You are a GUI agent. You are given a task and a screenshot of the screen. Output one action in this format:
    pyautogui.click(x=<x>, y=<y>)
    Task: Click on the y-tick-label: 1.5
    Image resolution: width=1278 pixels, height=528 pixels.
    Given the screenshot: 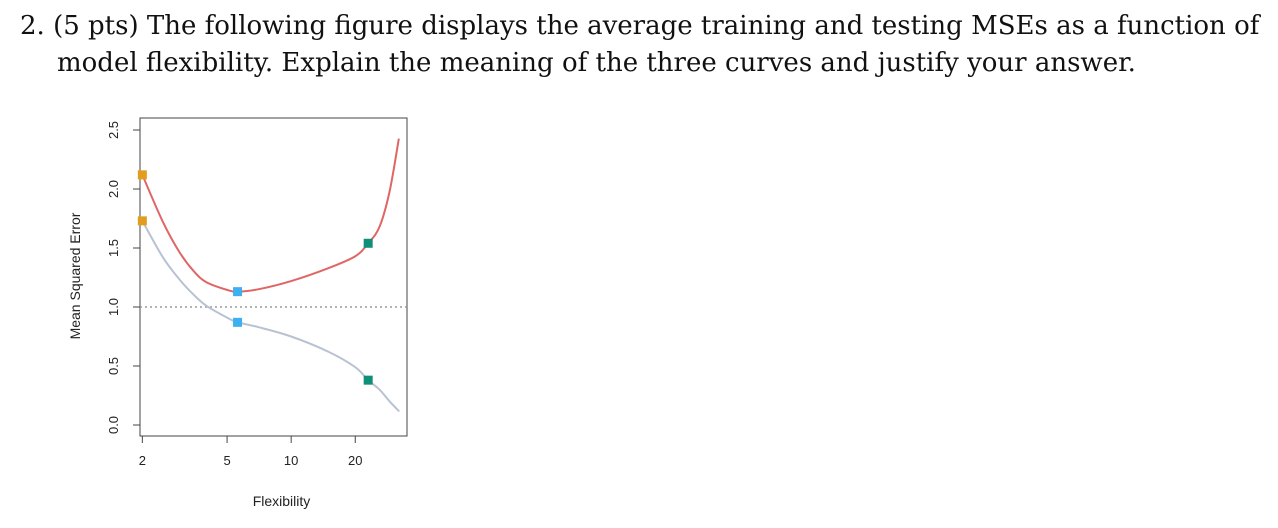 What is the action you would take?
    pyautogui.click(x=113, y=248)
    